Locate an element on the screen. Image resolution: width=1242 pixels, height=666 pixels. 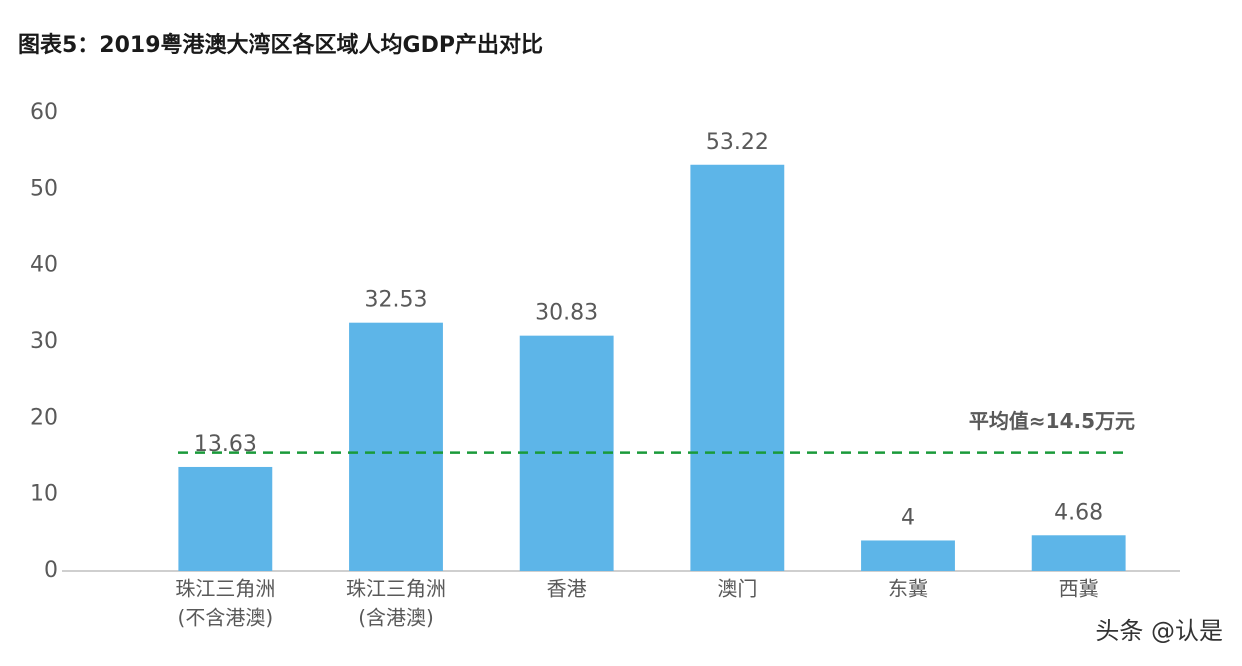
y-tick-label: 50 is located at coordinates (44, 188).